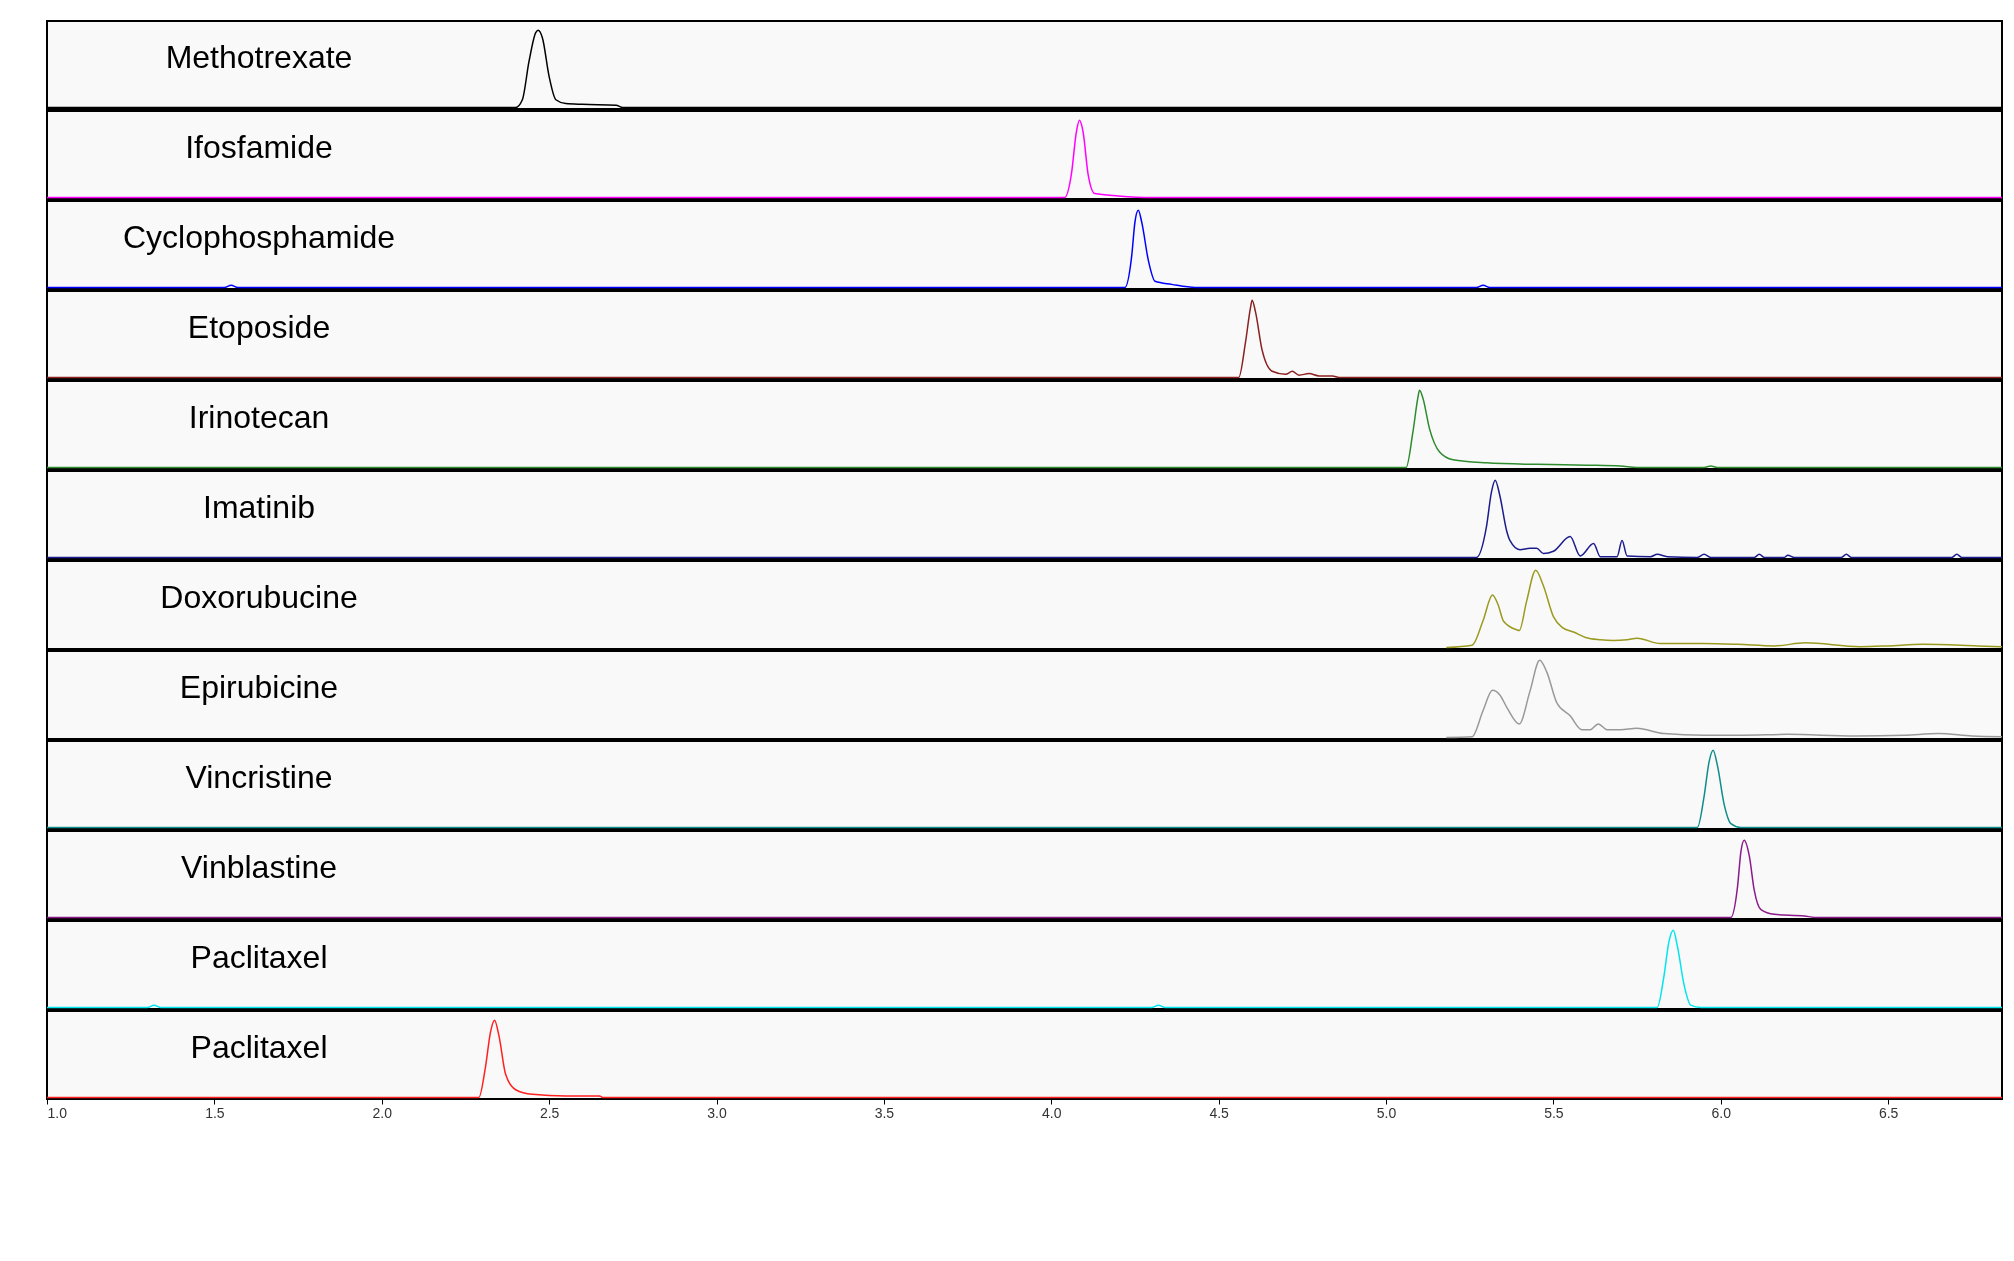  Describe the element at coordinates (259, 416) in the screenshot. I see `series-label: Irinotecan` at that location.